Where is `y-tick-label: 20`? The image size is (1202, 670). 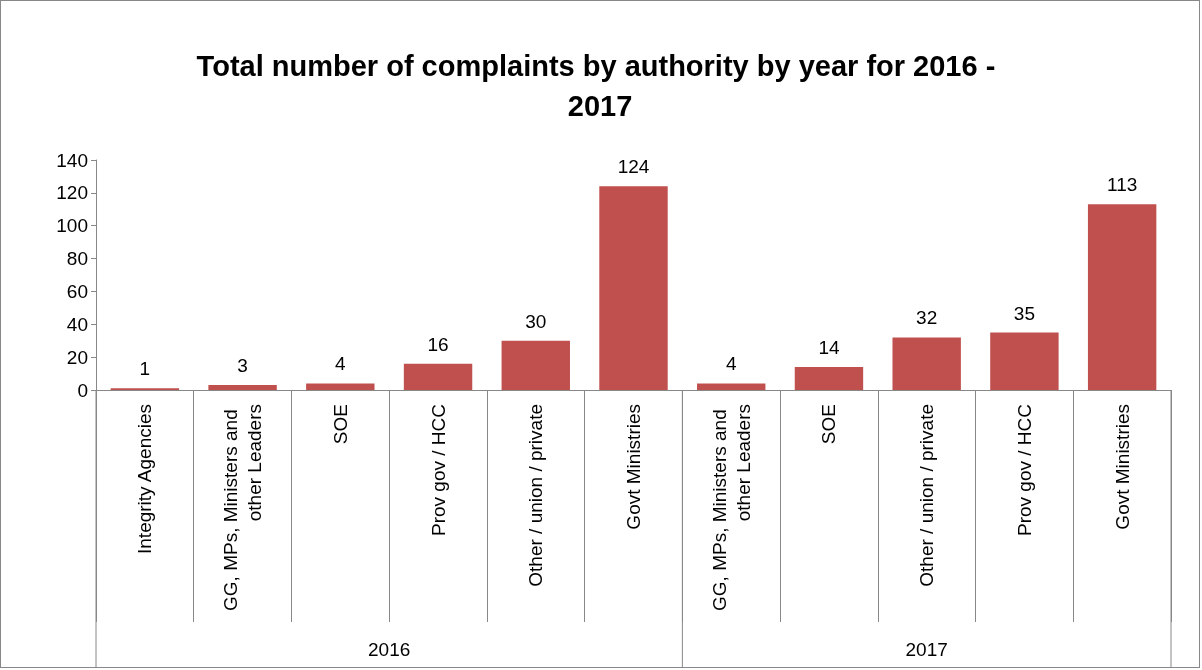 y-tick-label: 20 is located at coordinates (77, 357).